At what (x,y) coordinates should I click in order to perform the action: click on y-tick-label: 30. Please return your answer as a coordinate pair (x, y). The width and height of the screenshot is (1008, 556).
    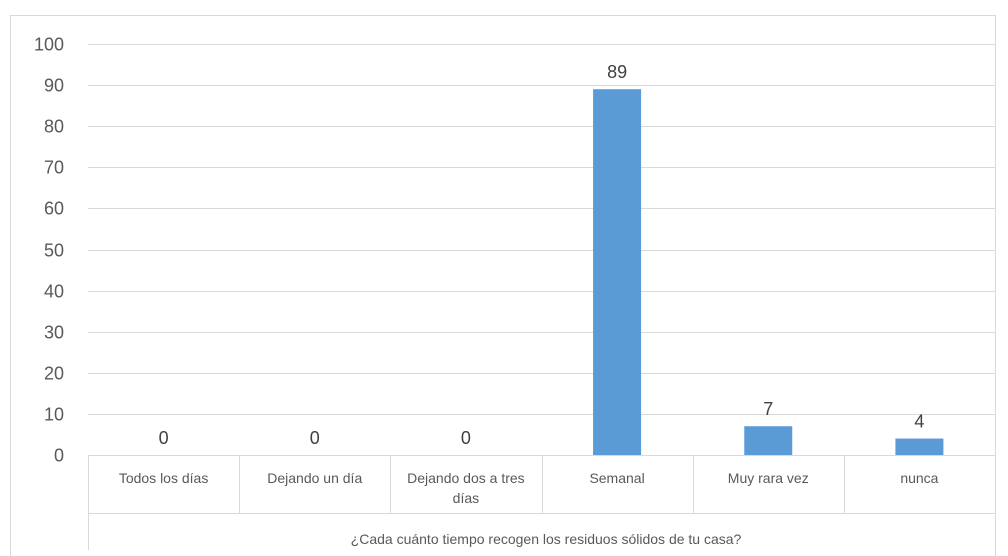
    Looking at the image, I should click on (54, 333).